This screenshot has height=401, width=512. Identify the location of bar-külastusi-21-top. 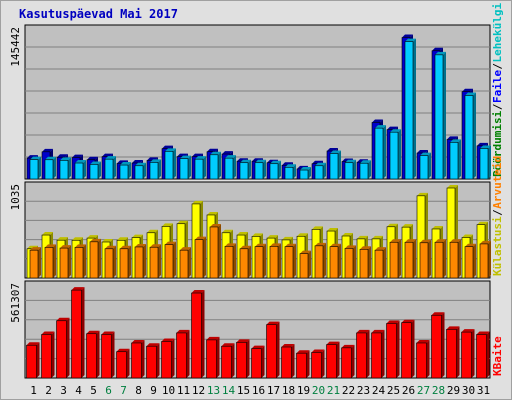
(332, 230).